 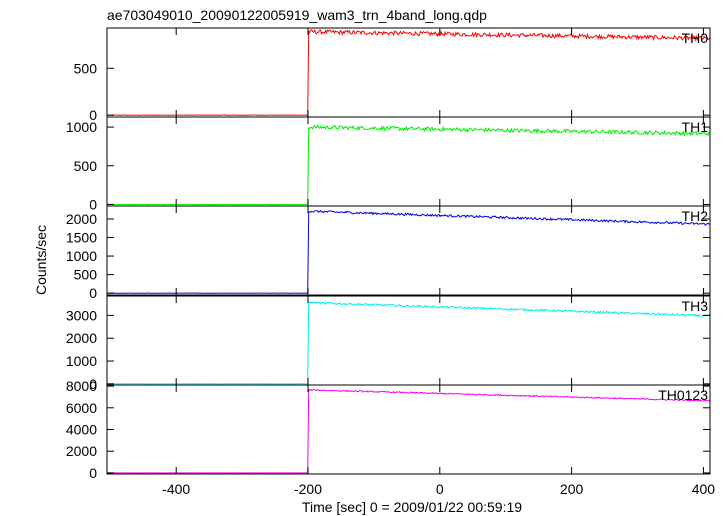 What do you see at coordinates (81, 430) in the screenshot?
I see `y-tick-label: 4000` at bounding box center [81, 430].